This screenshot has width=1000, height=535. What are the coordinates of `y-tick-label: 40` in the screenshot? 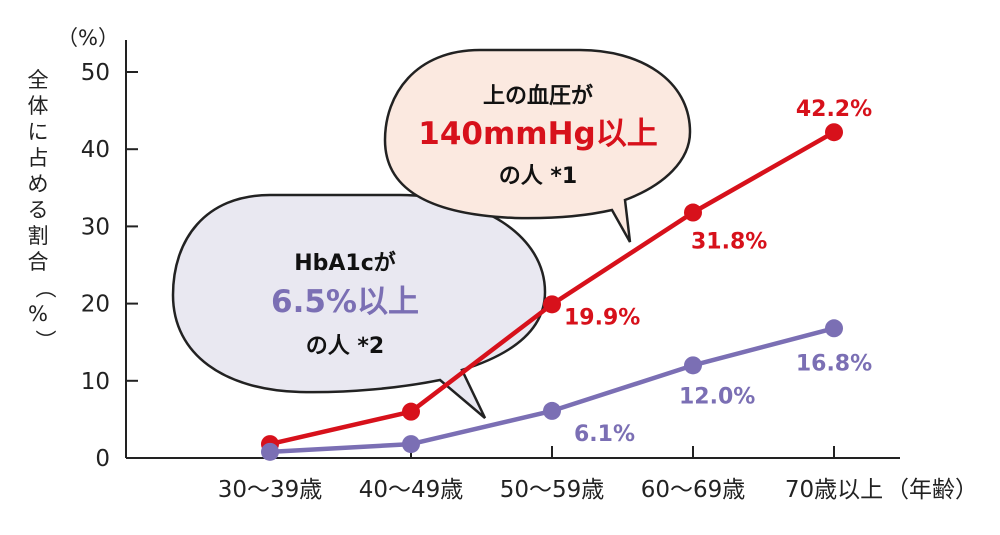 It's located at (95, 150).